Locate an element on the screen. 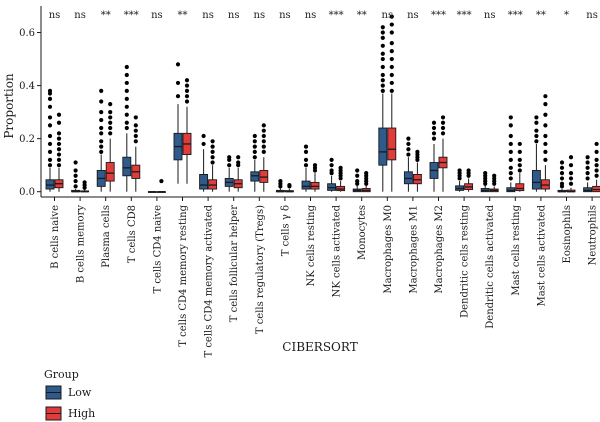 The image size is (600, 422). x-category-label: Mast cells activated is located at coordinates (541, 255).